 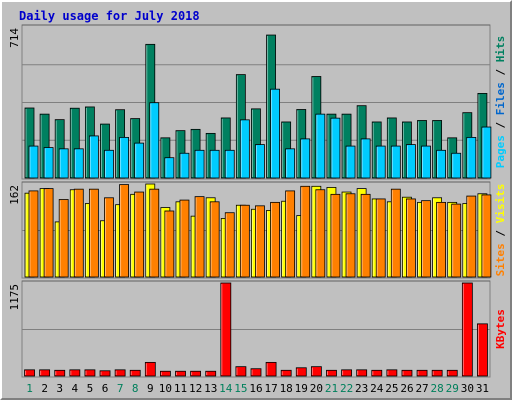 What do you see at coordinates (301, 388) in the screenshot?
I see `day-label-19: 19` at bounding box center [301, 388].